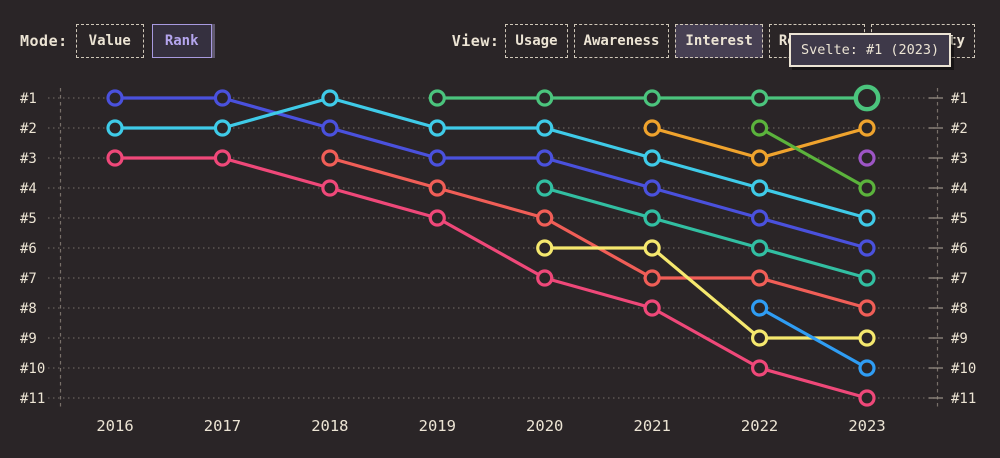  I want to click on y-axis-label-left: #3, so click(28, 159).